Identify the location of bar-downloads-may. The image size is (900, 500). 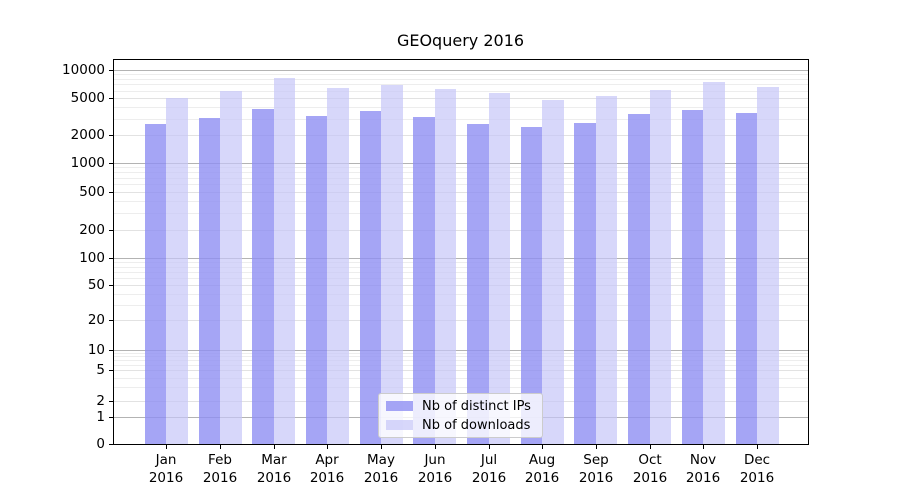
(392, 264).